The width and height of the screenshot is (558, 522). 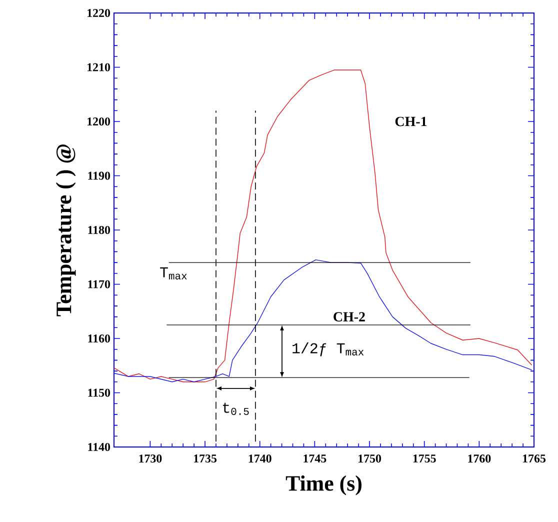 What do you see at coordinates (411, 121) in the screenshot?
I see `annotation: CH-1` at bounding box center [411, 121].